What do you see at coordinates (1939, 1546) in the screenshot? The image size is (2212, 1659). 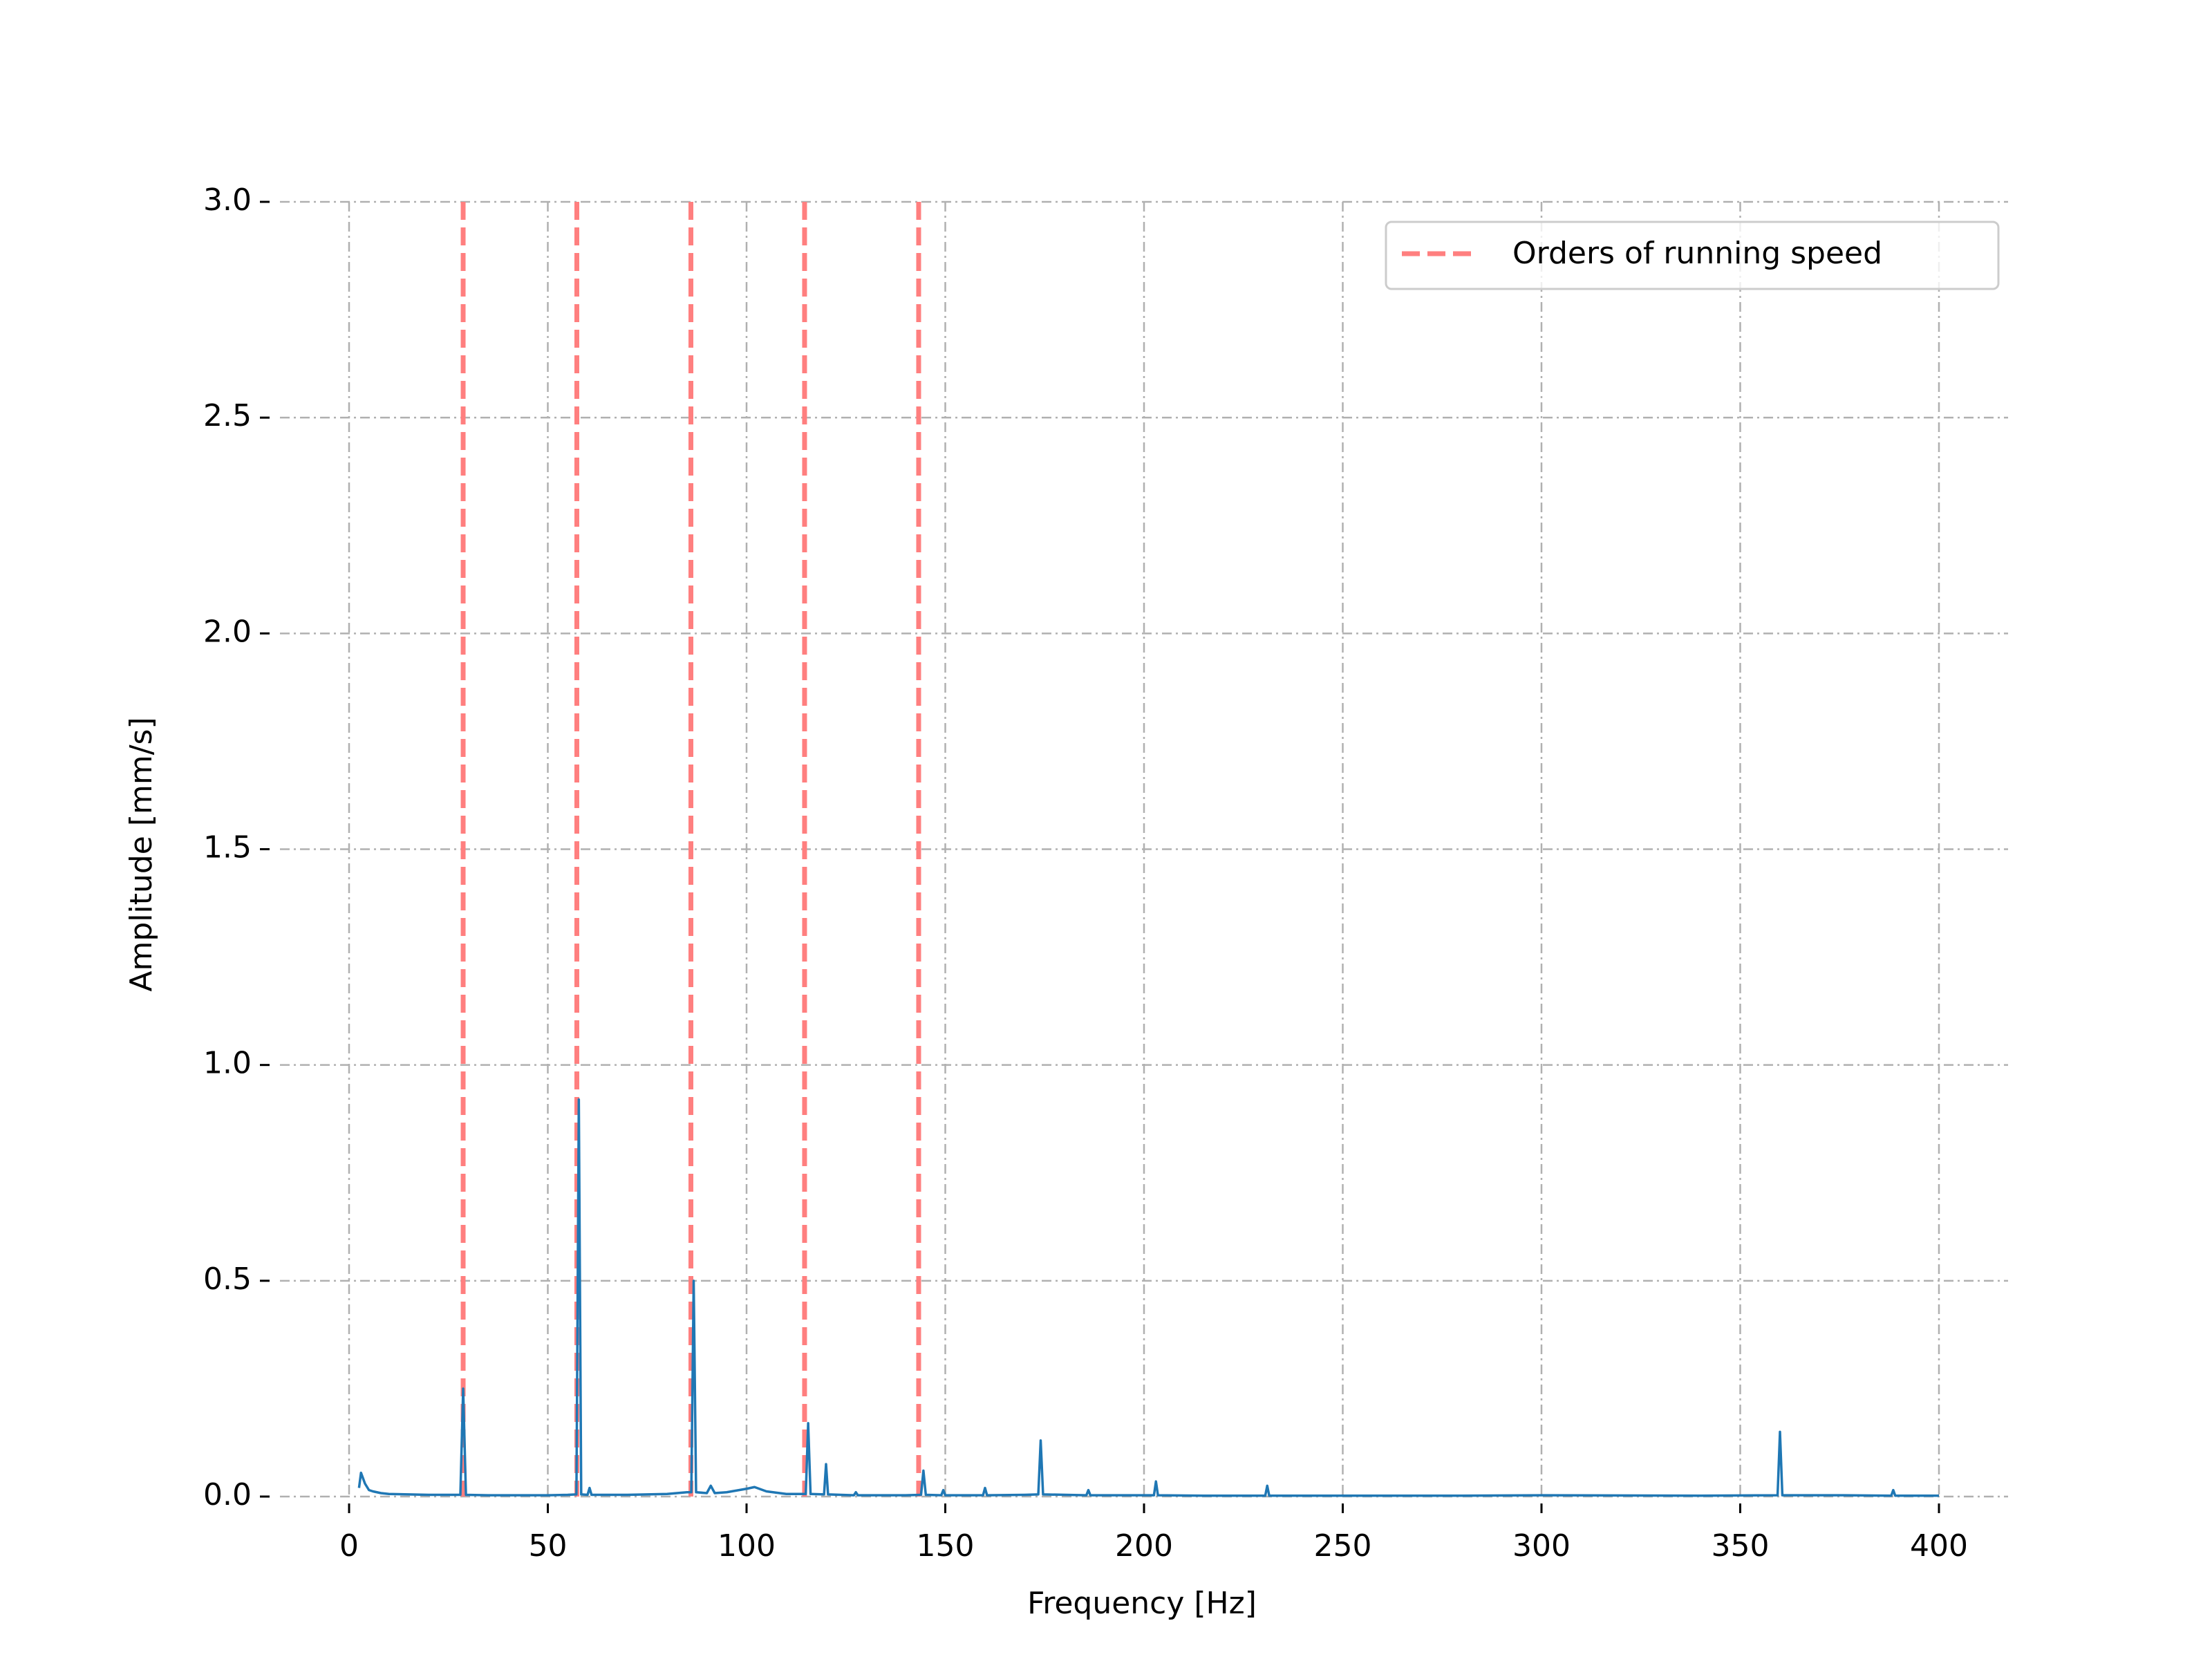 I see `x-tick-label: 400` at bounding box center [1939, 1546].